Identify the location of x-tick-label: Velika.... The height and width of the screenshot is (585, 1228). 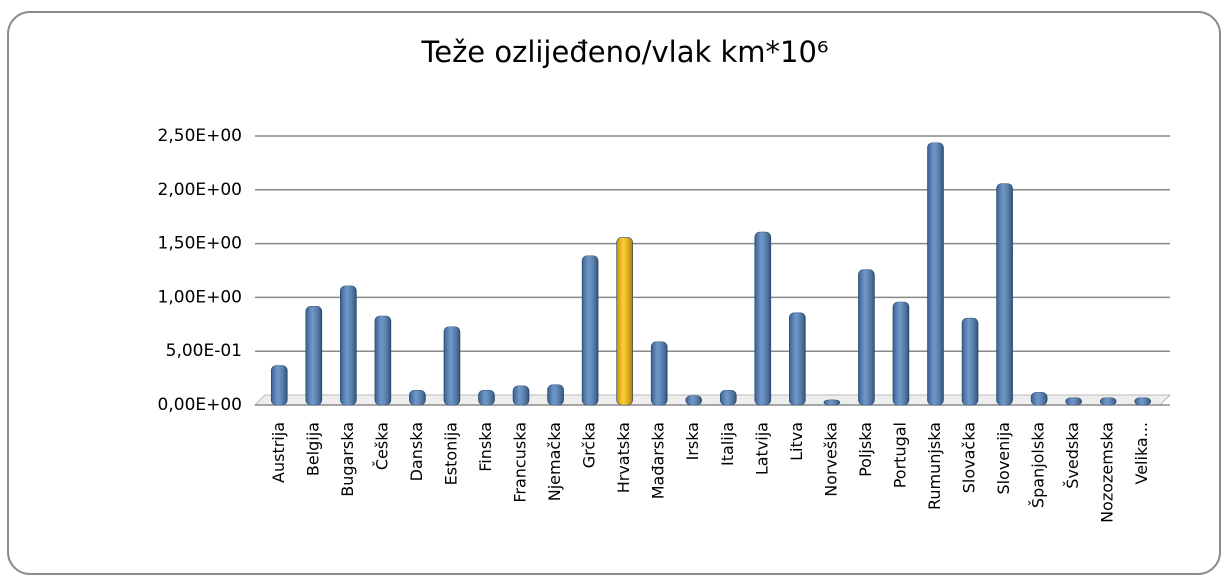
(1141, 453).